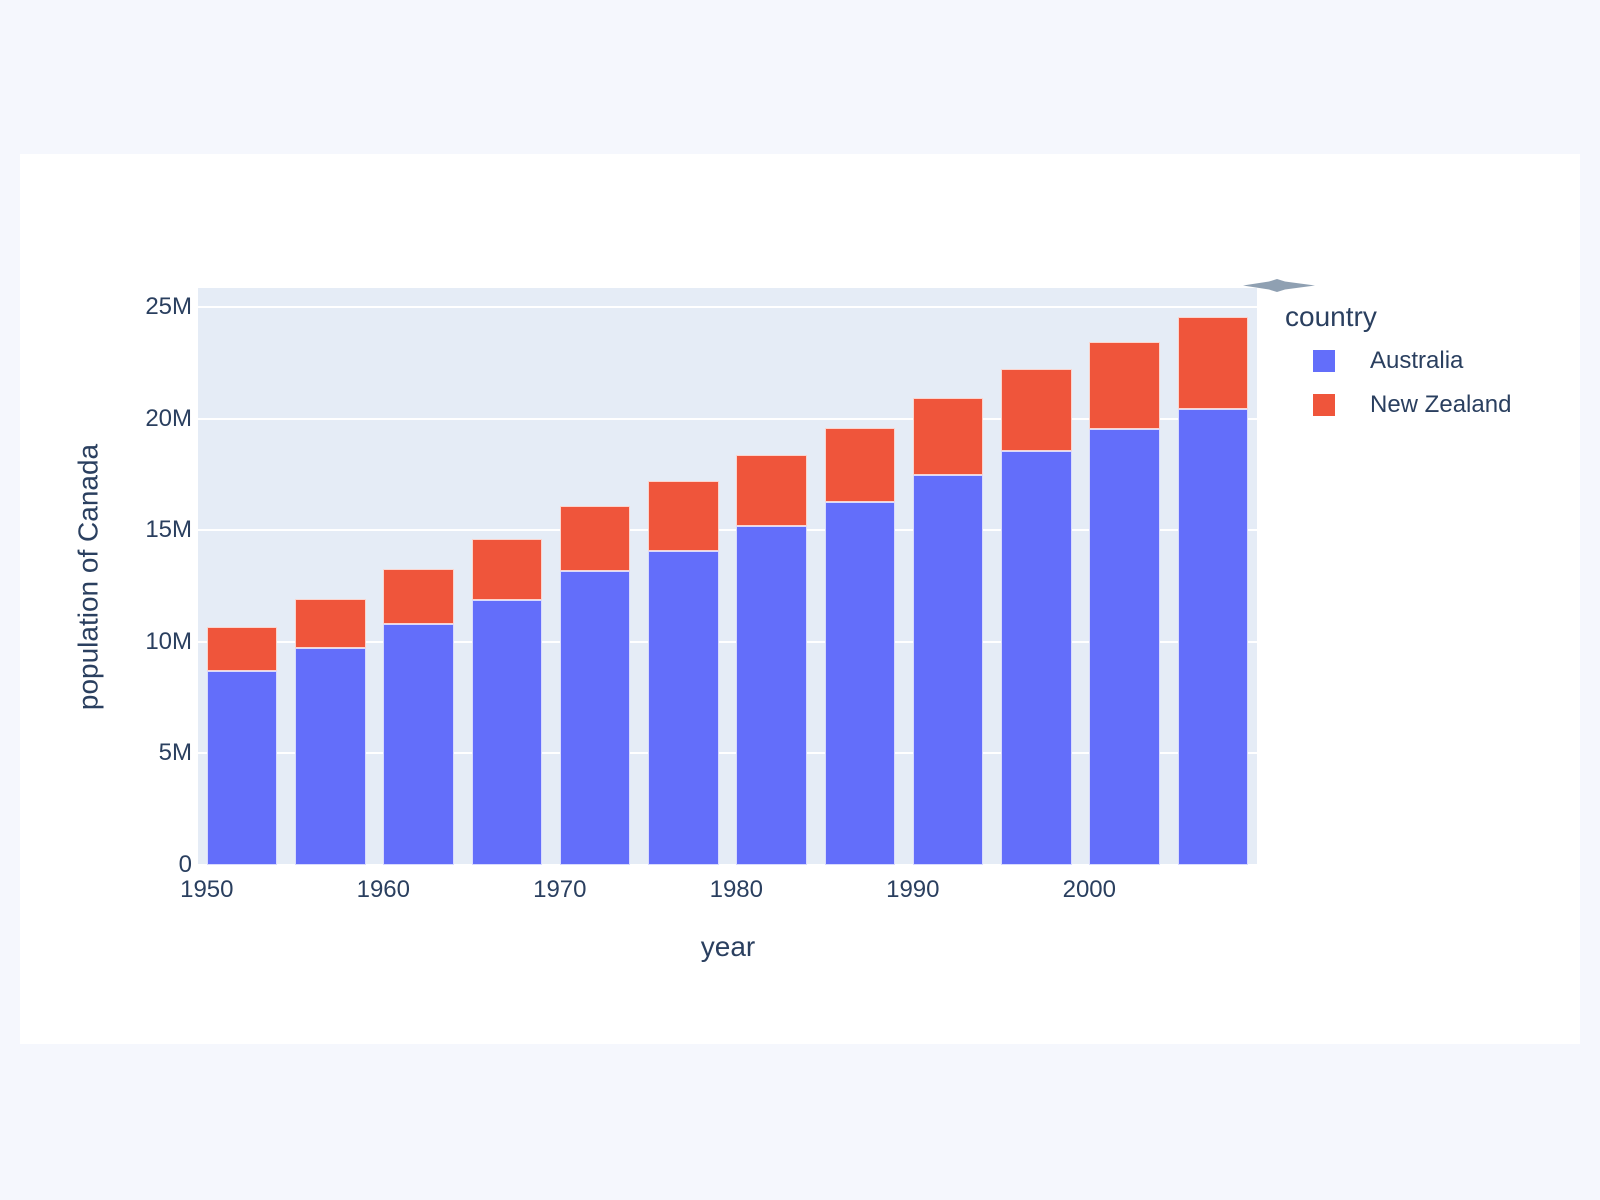  What do you see at coordinates (383, 889) in the screenshot?
I see `x-tick-label: 1960` at bounding box center [383, 889].